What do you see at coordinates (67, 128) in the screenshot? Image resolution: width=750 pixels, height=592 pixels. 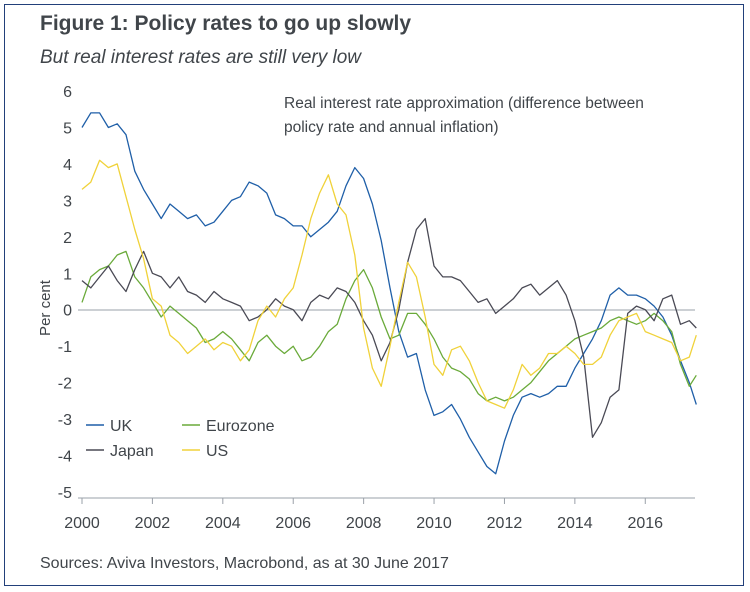 I see `y-tick-label: 5` at bounding box center [67, 128].